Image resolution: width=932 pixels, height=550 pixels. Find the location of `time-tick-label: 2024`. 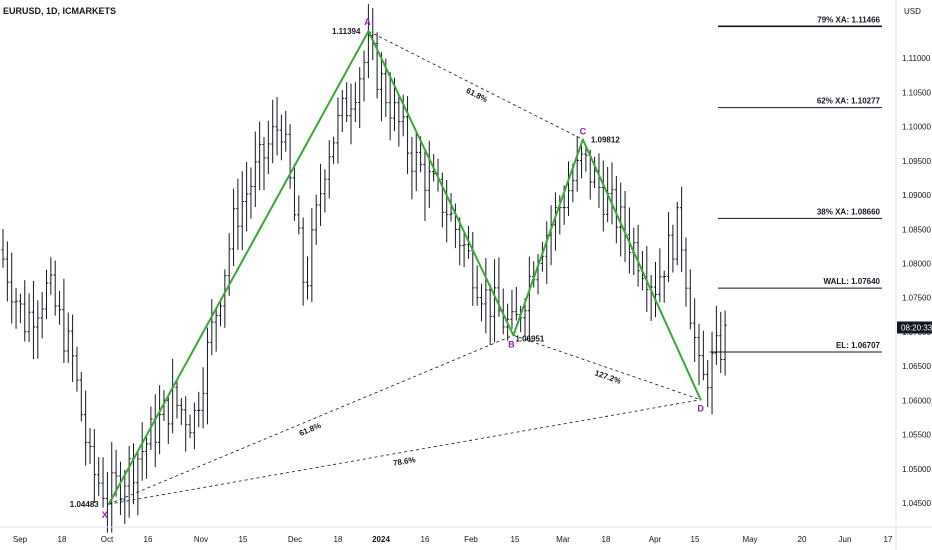

time-tick-label: 2024 is located at coordinates (381, 539).